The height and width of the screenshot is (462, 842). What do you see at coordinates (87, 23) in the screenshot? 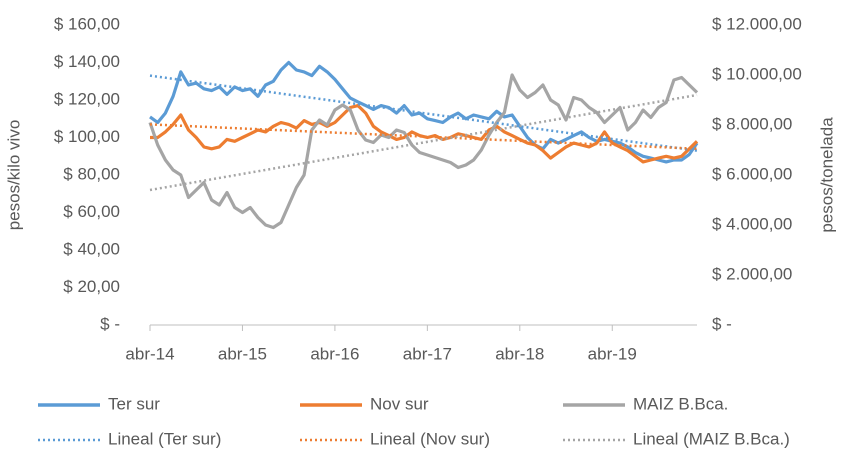
I see `y-tick-label: $ 160,00` at bounding box center [87, 23].